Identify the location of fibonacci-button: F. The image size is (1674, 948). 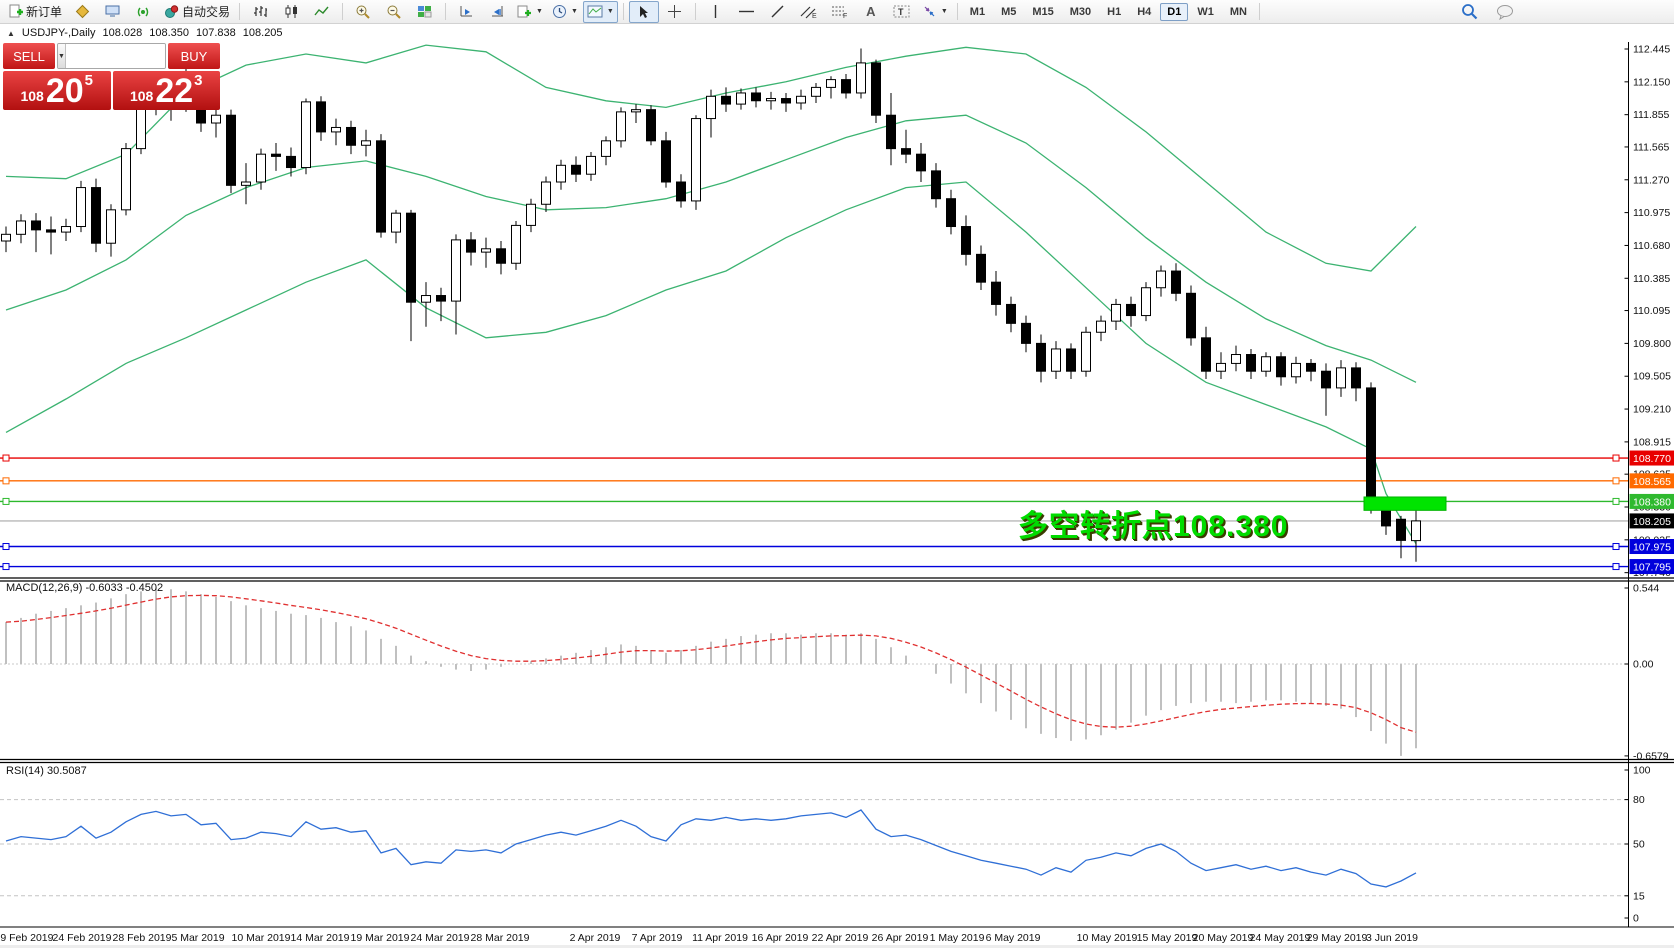
(840, 12).